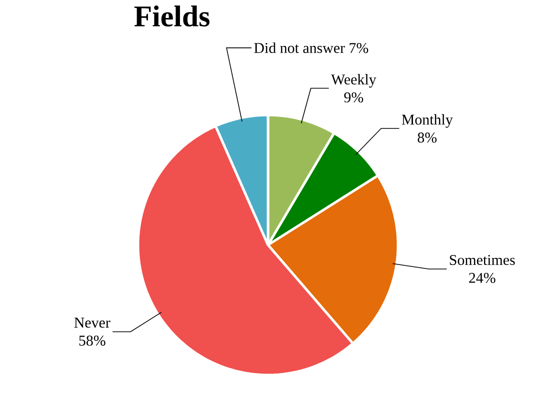 The height and width of the screenshot is (407, 553). What do you see at coordinates (482, 278) in the screenshot?
I see `data-label: 24%` at bounding box center [482, 278].